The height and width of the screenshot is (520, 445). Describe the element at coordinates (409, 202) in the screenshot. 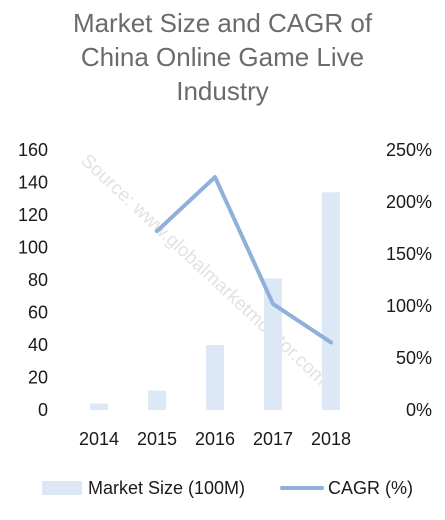

I see `right-tick-label: 200%` at that location.